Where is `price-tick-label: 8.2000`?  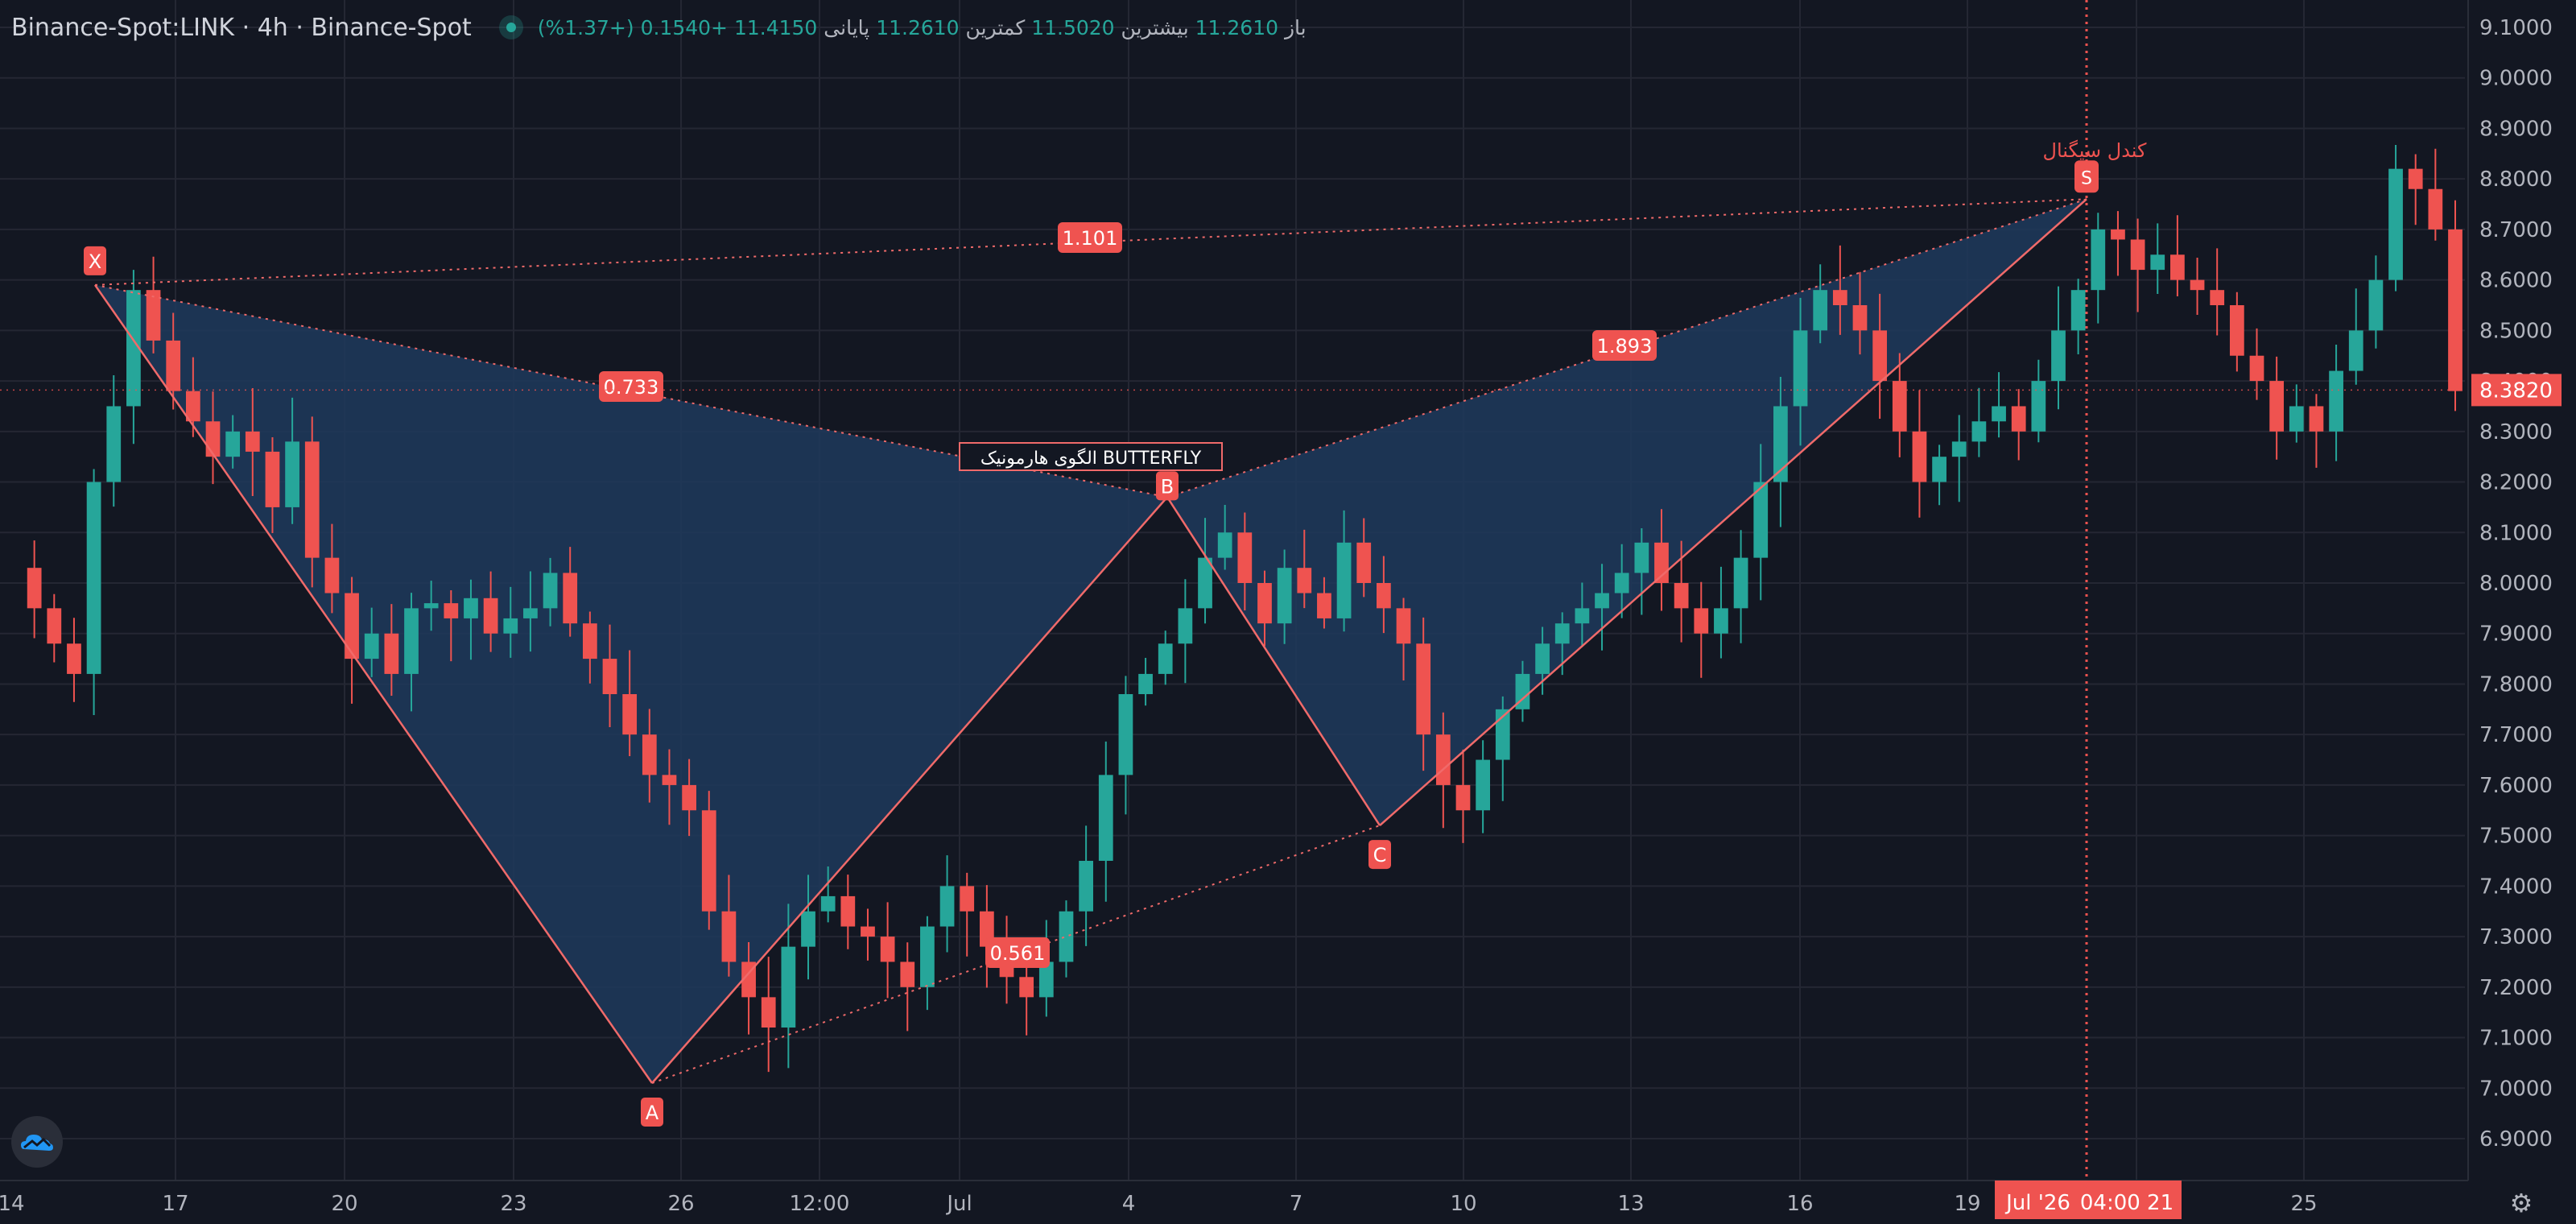
price-tick-label: 8.2000 is located at coordinates (2516, 483).